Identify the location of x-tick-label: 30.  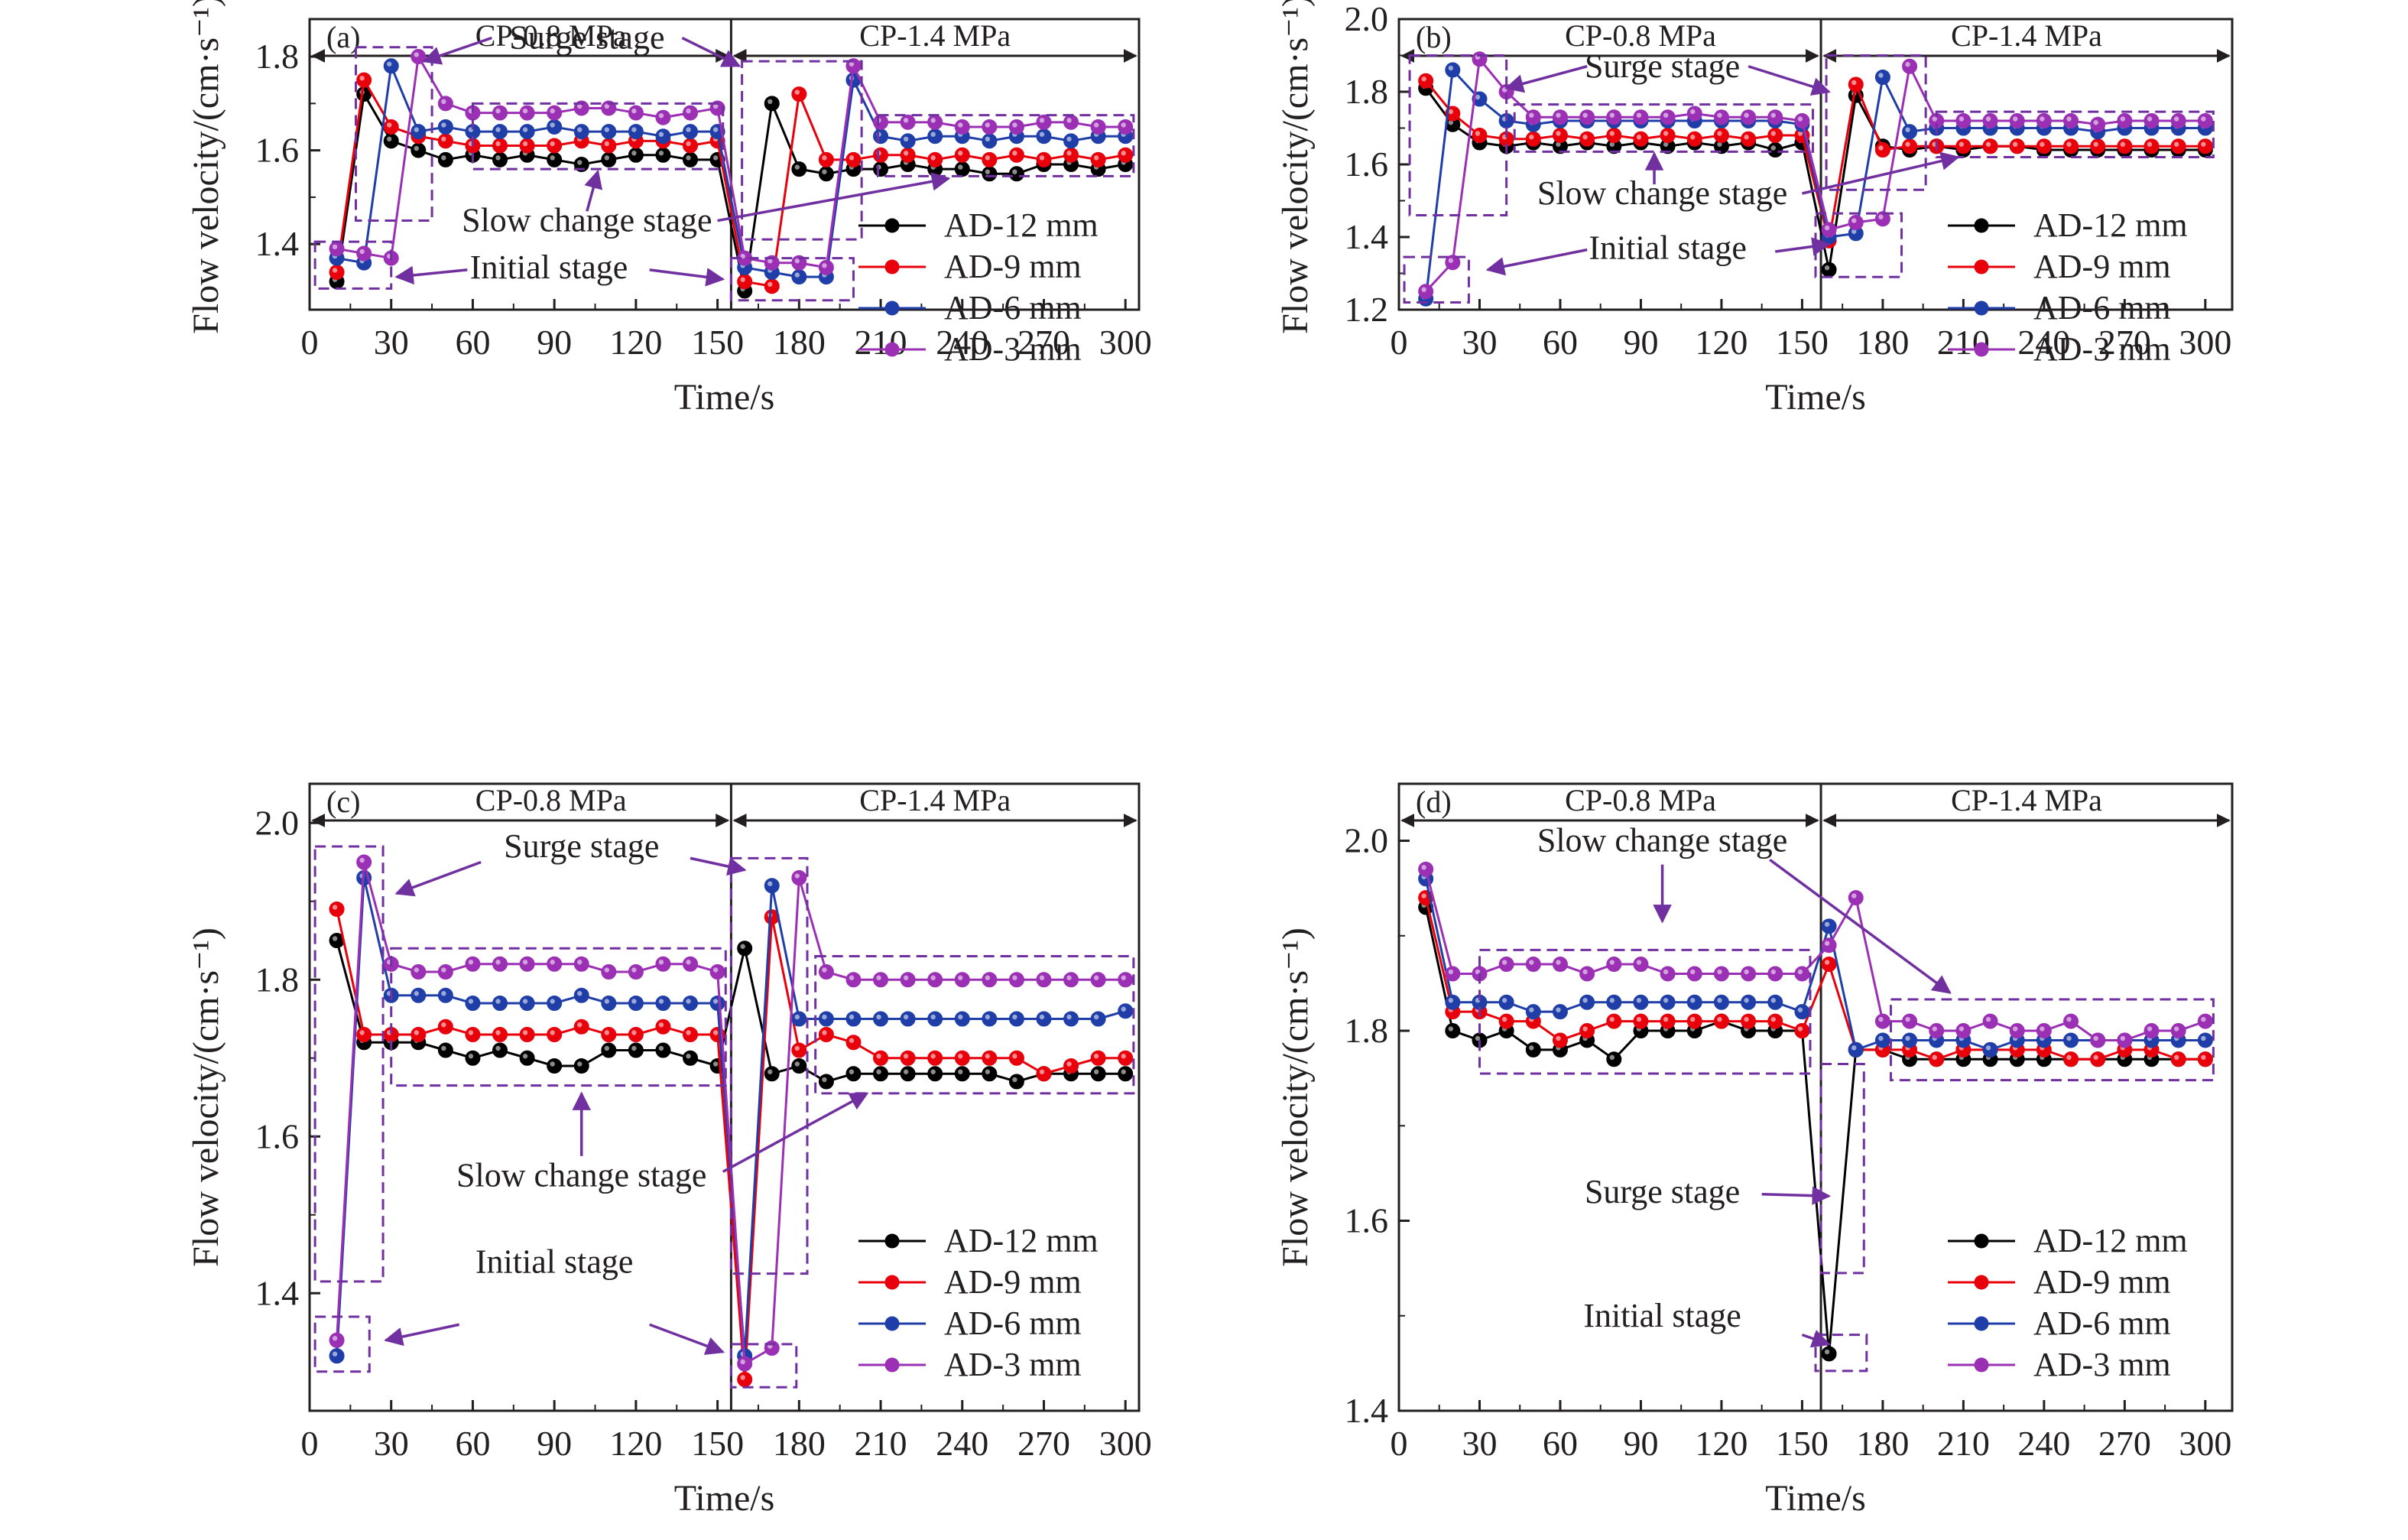
(391, 1443).